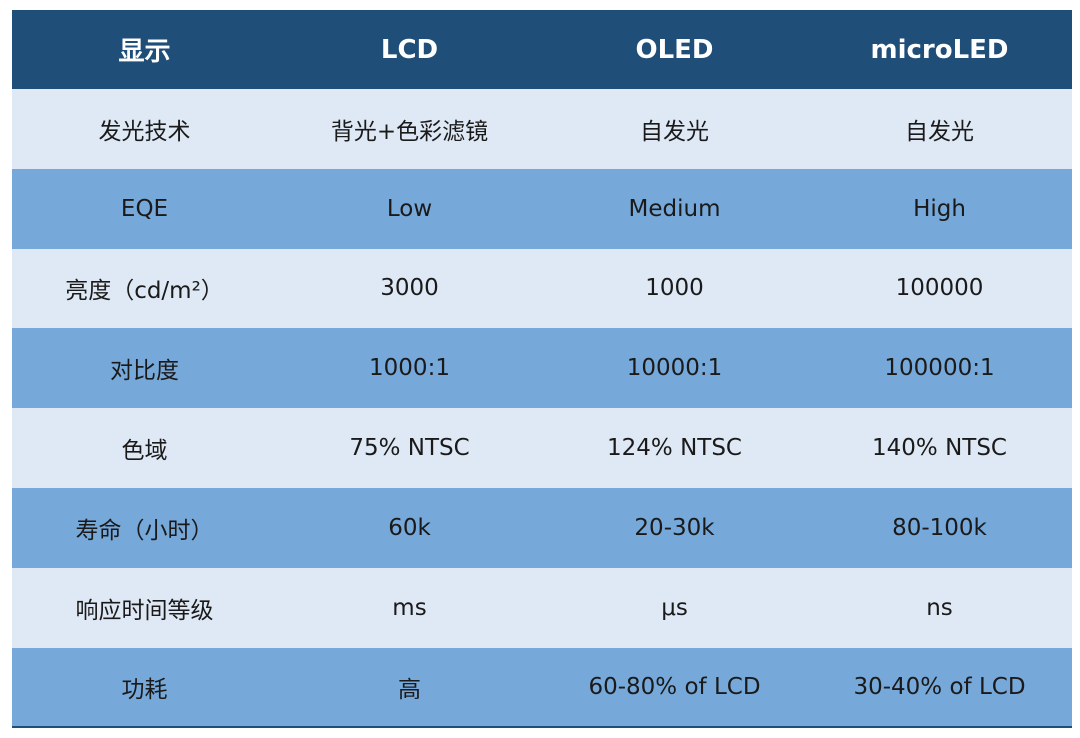 Image resolution: width=1080 pixels, height=738 pixels. Describe the element at coordinates (939, 527) in the screenshot. I see `cell-microled: 80-100k` at that location.